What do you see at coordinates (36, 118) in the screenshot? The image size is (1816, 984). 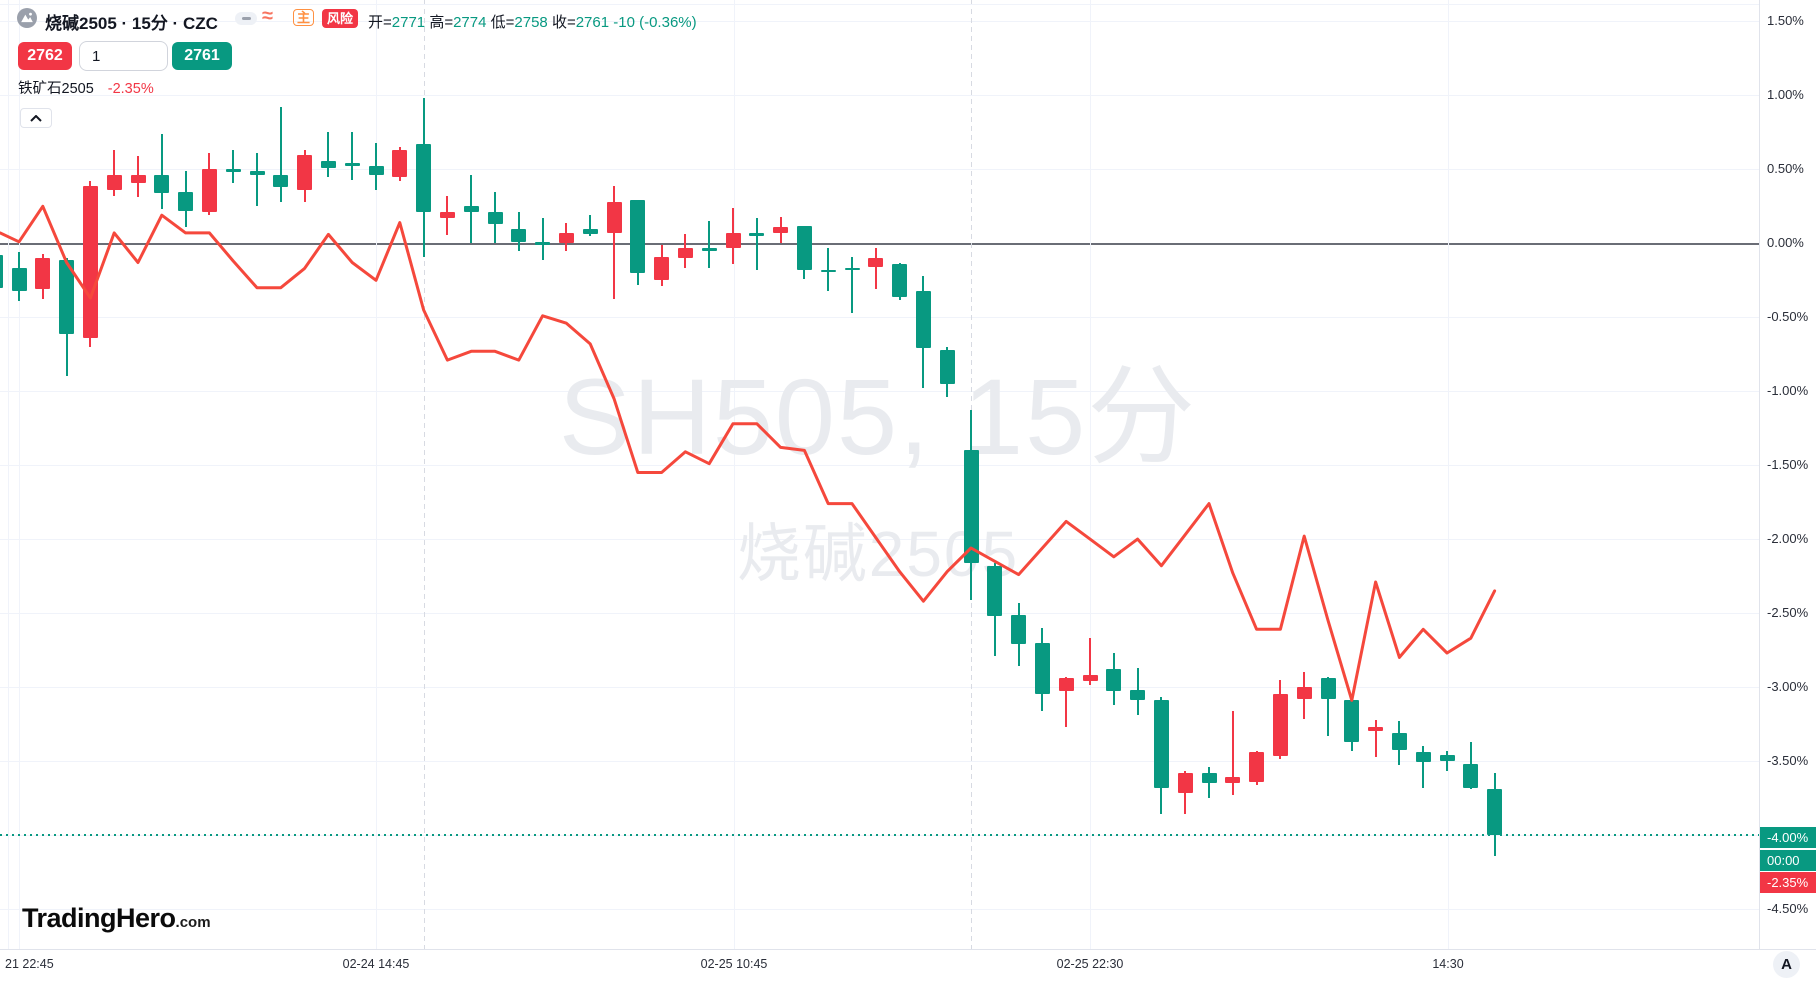 I see `collapse-legend-button` at bounding box center [36, 118].